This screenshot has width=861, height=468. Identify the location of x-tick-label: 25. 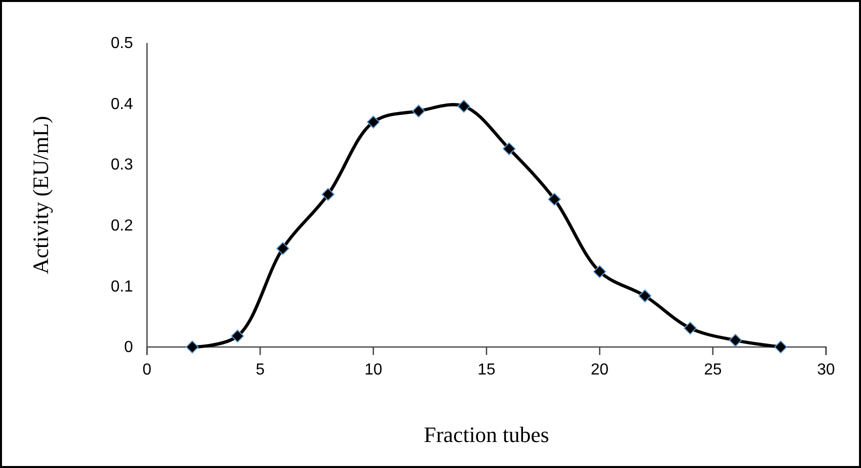
(713, 369).